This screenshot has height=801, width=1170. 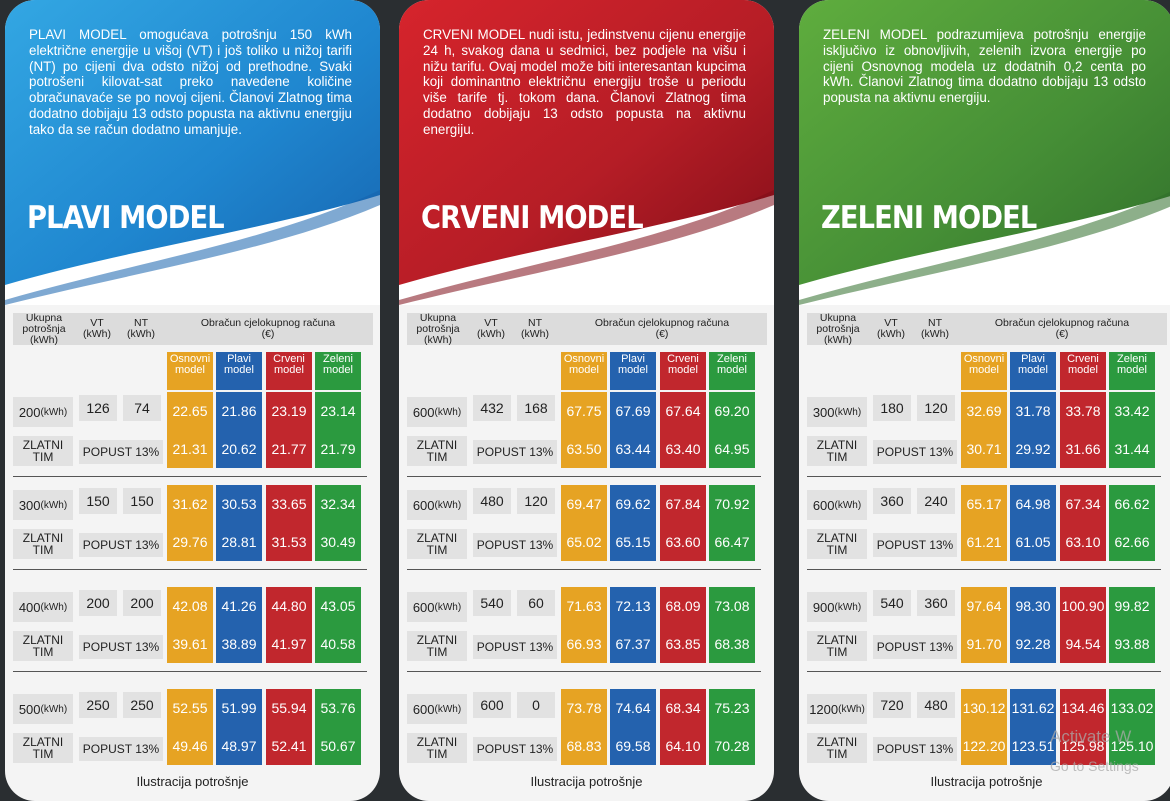 What do you see at coordinates (289, 371) in the screenshot?
I see `model-label-crveni: Crveni model` at bounding box center [289, 371].